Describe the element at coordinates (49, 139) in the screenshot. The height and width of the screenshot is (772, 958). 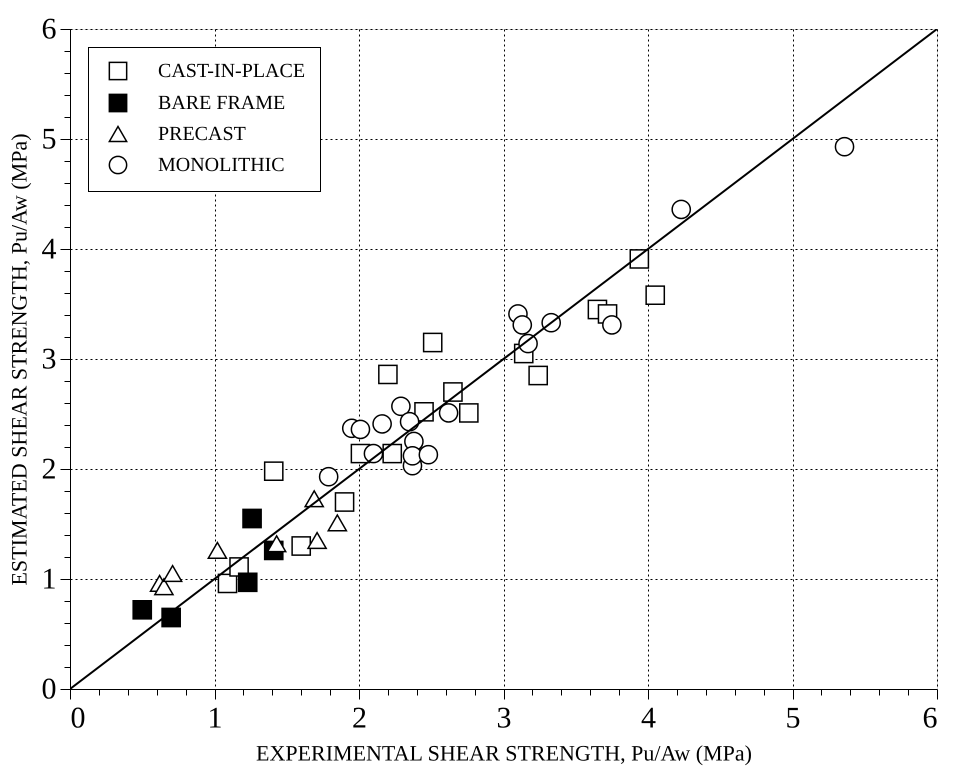
I see `y-tick-label: 5` at that location.